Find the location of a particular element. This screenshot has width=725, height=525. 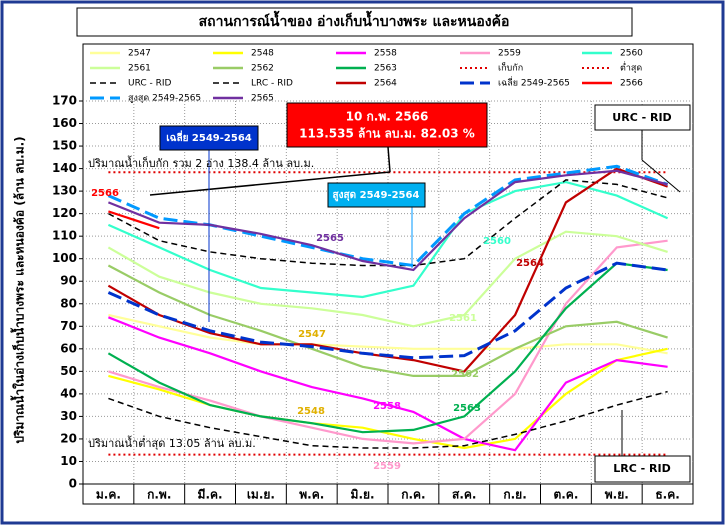

annotation: 113.535 ล้าน ลบ.ม. 82.03 % is located at coordinates (387, 134).